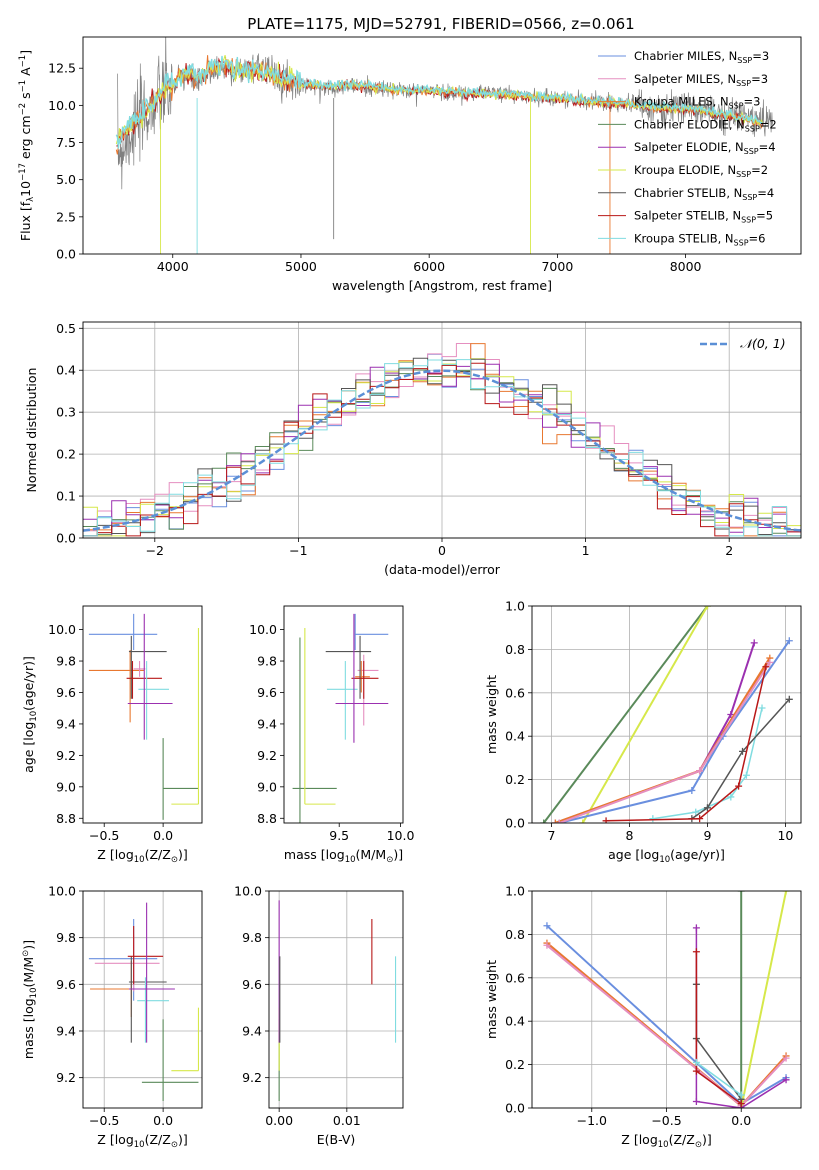 The image size is (819, 1170). What do you see at coordinates (515, 891) in the screenshot?
I see `y-tick-label: 1.0` at bounding box center [515, 891].